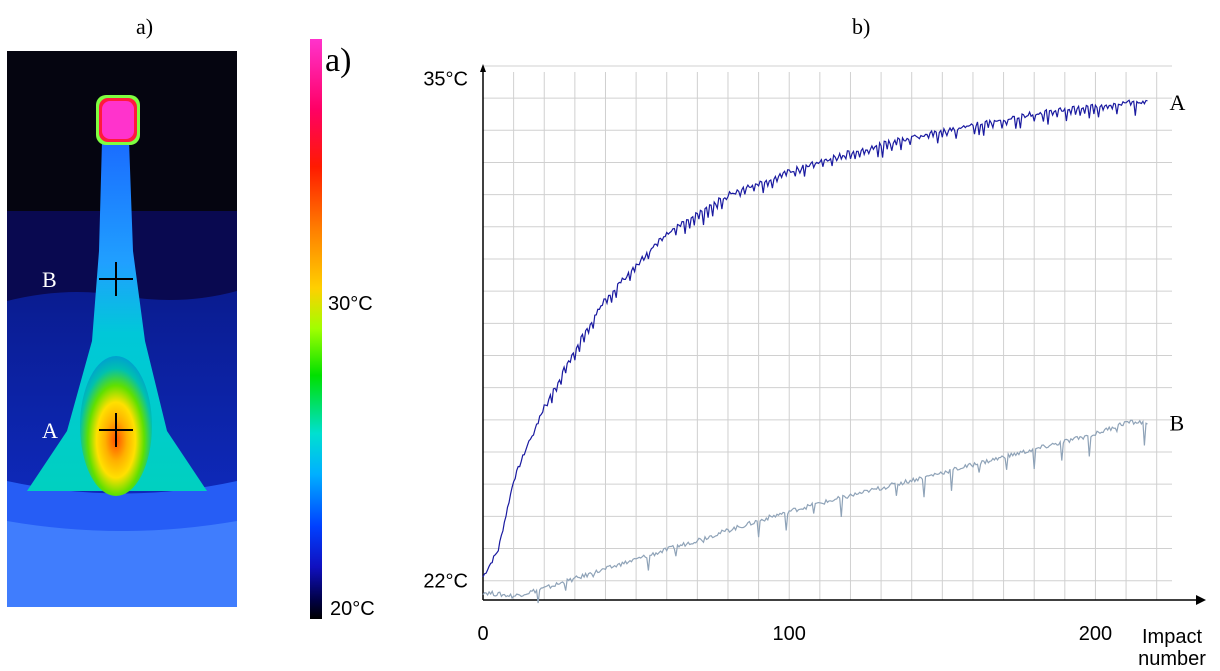 The width and height of the screenshot is (1220, 671). What do you see at coordinates (1172, 659) in the screenshot?
I see `x-axis-label: number` at bounding box center [1172, 659].